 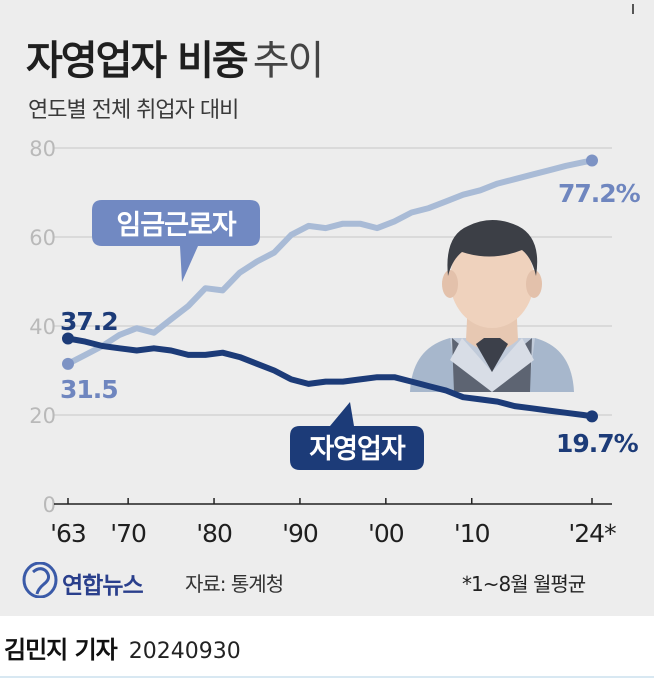 I want to click on y-axis-ticks: 0 20 40 60 80, so click(x=42, y=327).